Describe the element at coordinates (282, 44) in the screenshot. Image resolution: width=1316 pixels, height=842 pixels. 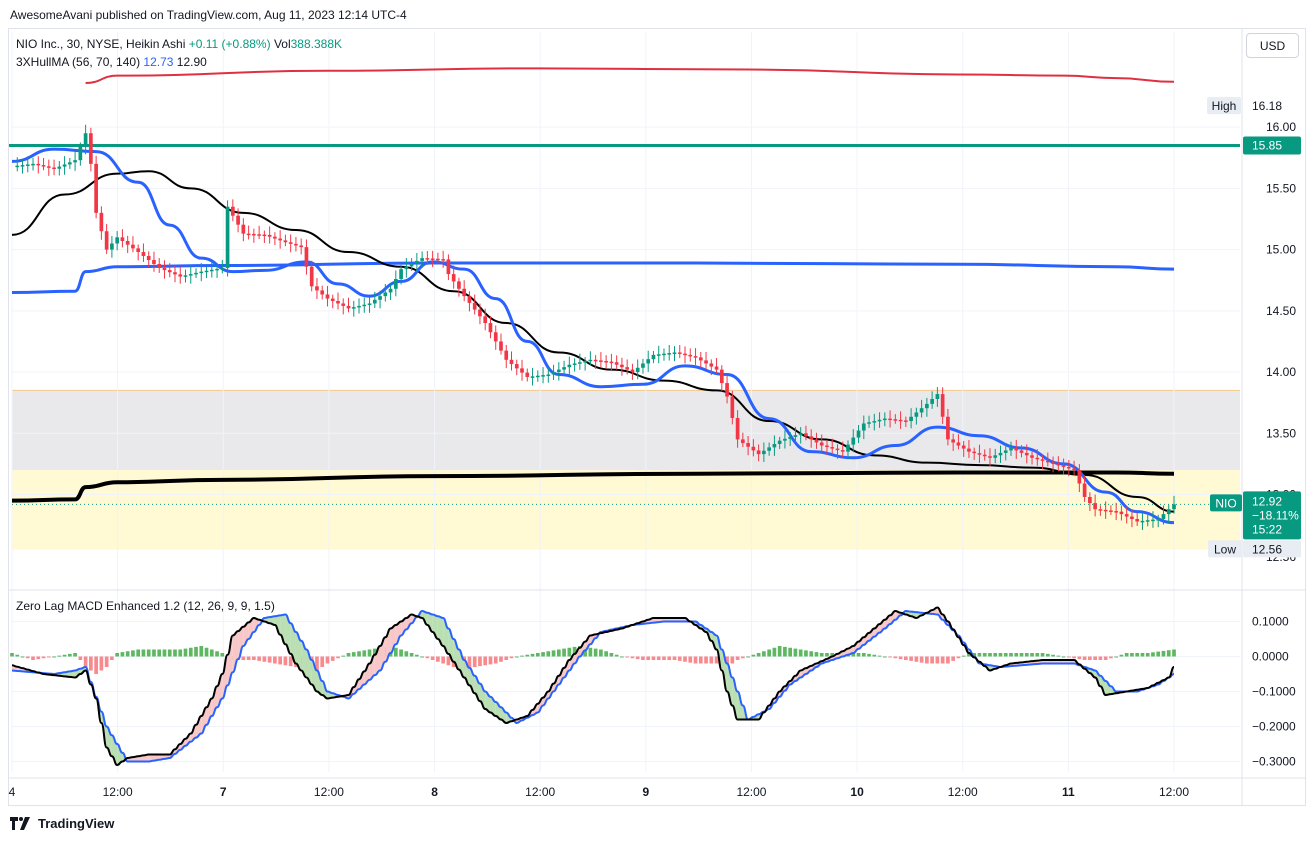
I see `volume-label: Vol` at that location.